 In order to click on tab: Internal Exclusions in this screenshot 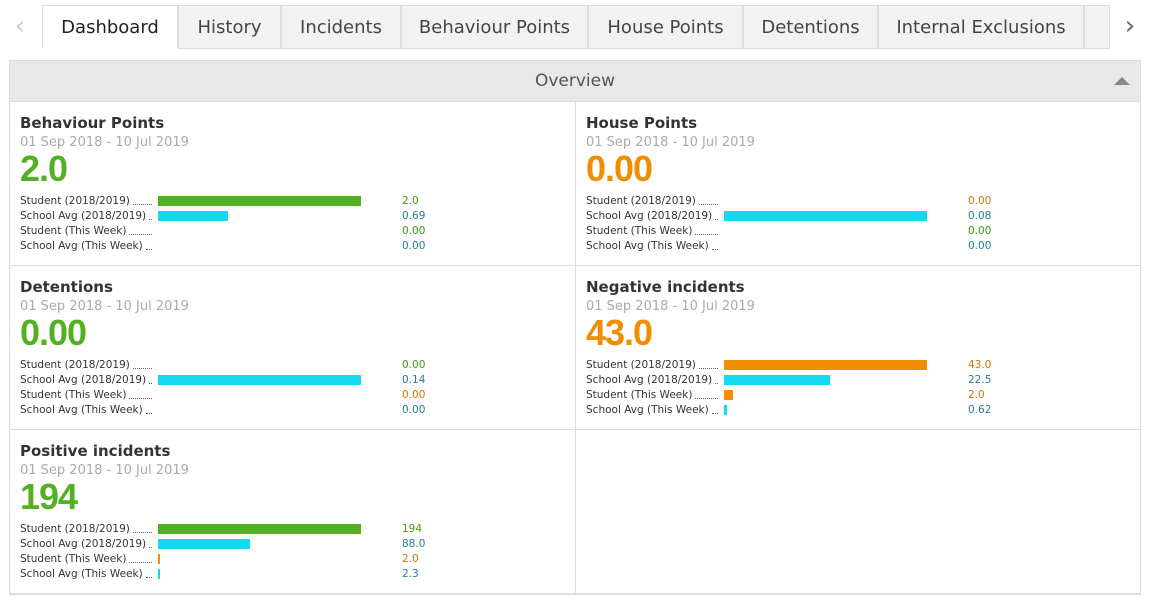, I will do `click(981, 27)`.